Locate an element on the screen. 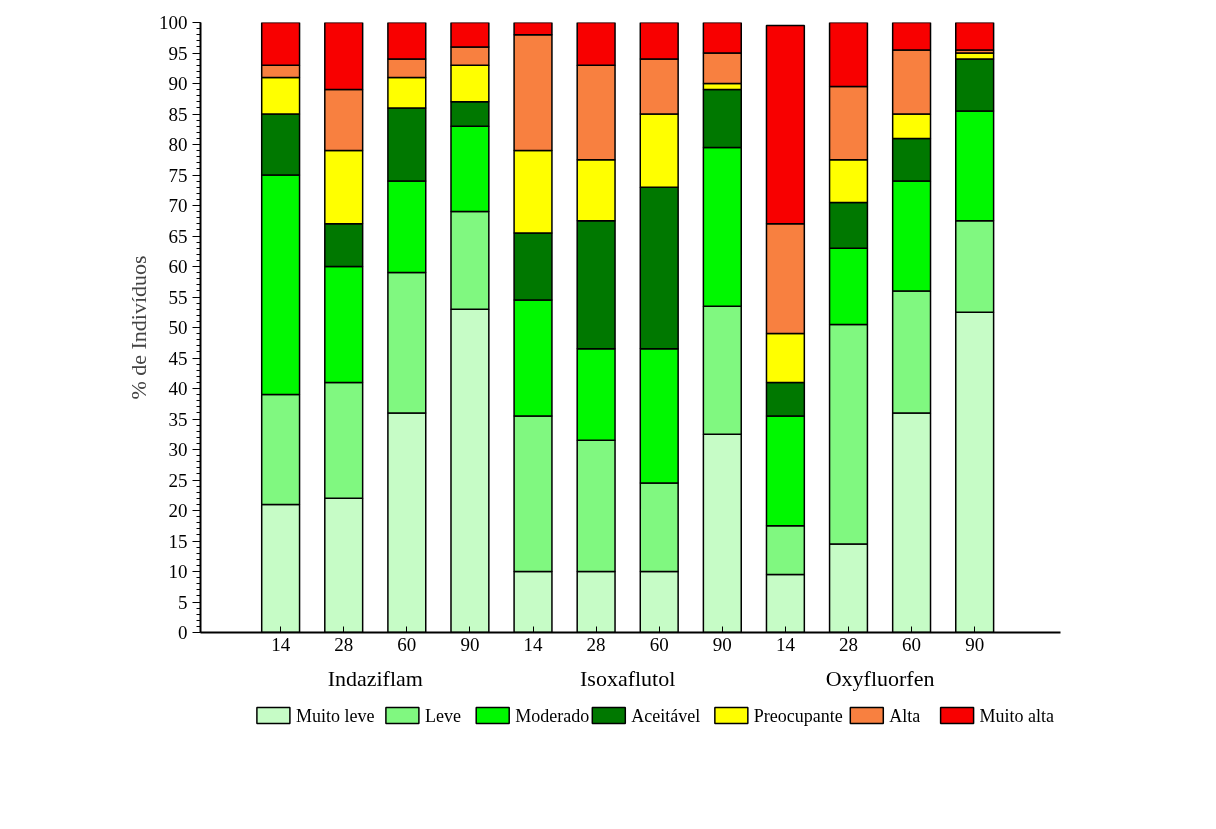  legend-label: Alta is located at coordinates (905, 715).